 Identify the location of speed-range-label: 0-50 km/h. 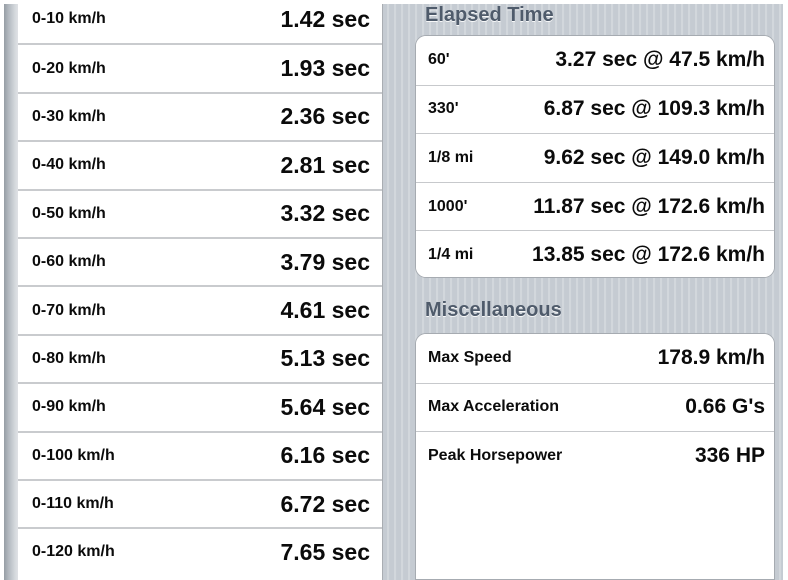
(69, 213).